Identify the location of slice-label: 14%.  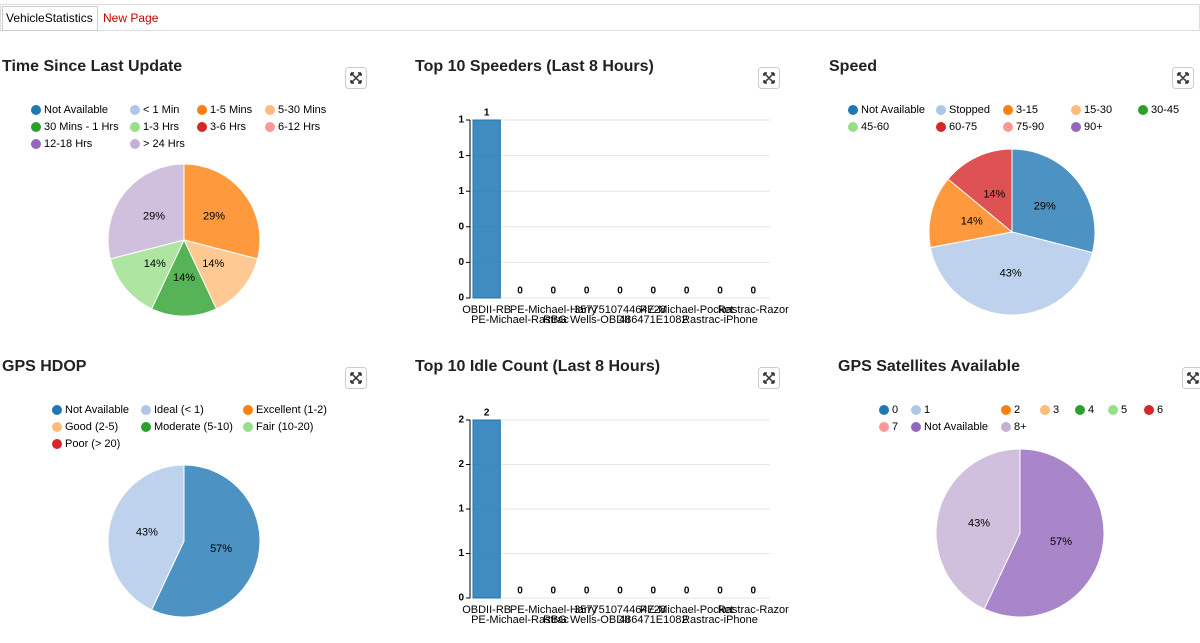
(184, 278).